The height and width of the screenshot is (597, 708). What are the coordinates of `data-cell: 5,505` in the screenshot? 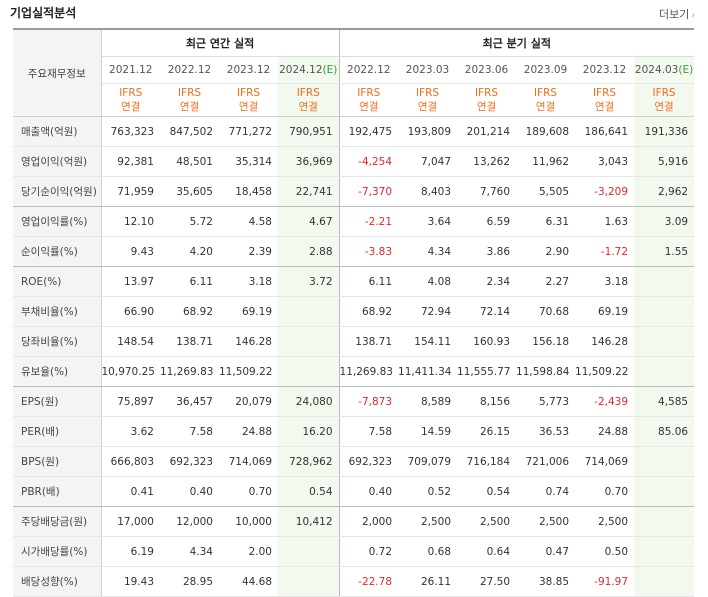 It's located at (546, 191).